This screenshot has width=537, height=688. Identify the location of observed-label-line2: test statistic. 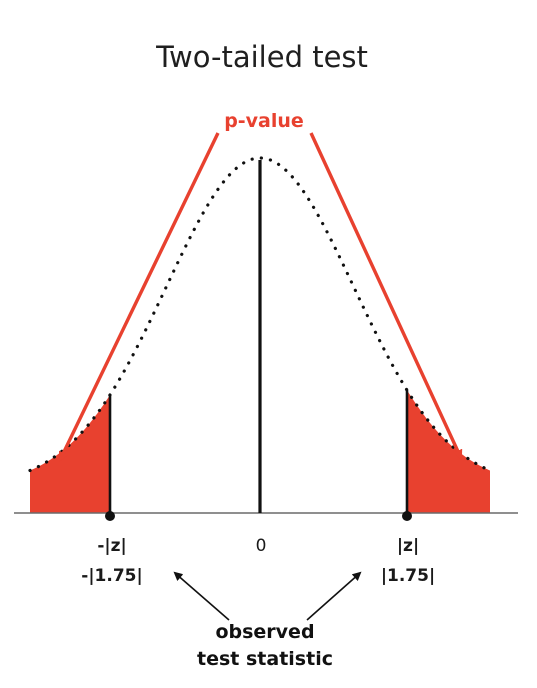
(265, 659).